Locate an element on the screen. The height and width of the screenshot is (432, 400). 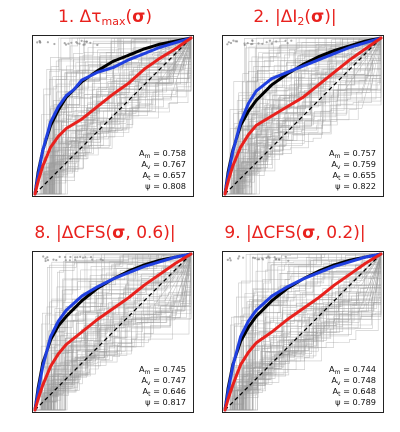
stat-line: ψ = 0.808 is located at coordinates (165, 186).